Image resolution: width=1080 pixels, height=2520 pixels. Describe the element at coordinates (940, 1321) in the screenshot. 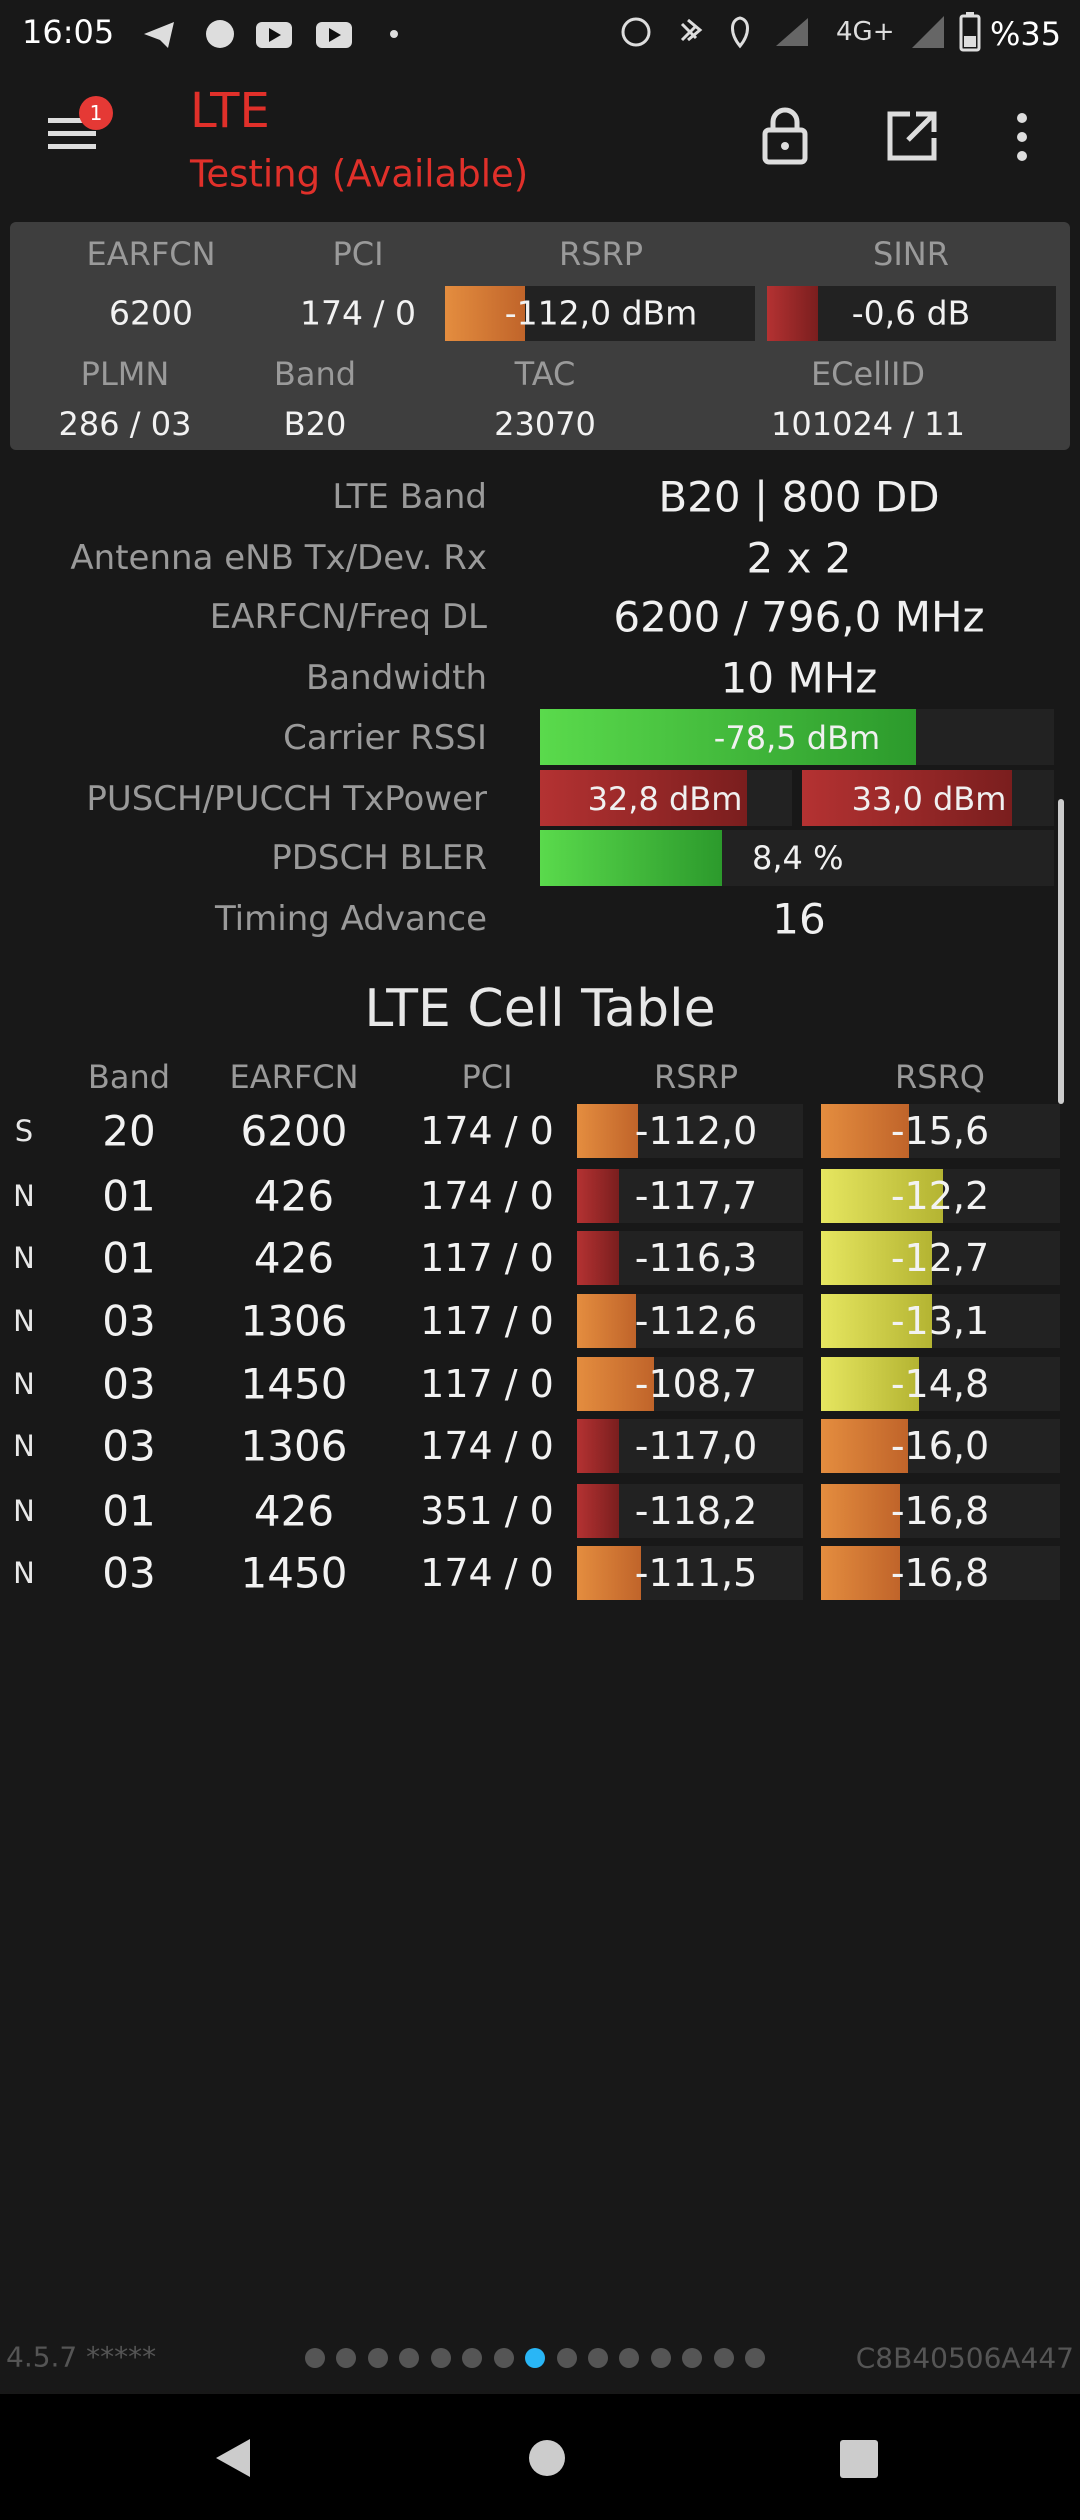

I see `cell-rsrq: -13,1` at that location.